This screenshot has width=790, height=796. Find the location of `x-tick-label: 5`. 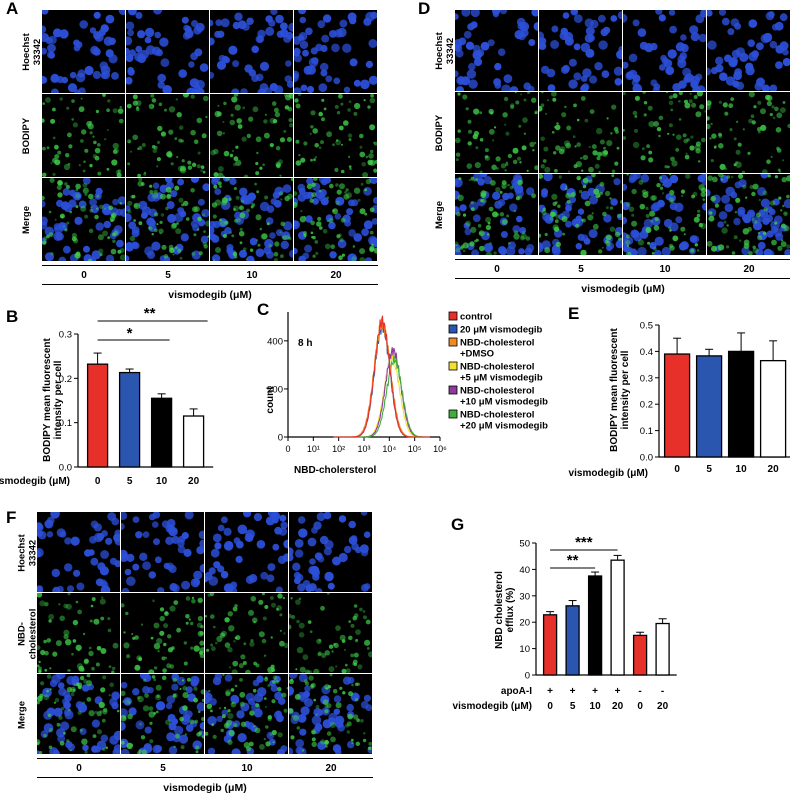

x-tick-label: 5 is located at coordinates (130, 481).